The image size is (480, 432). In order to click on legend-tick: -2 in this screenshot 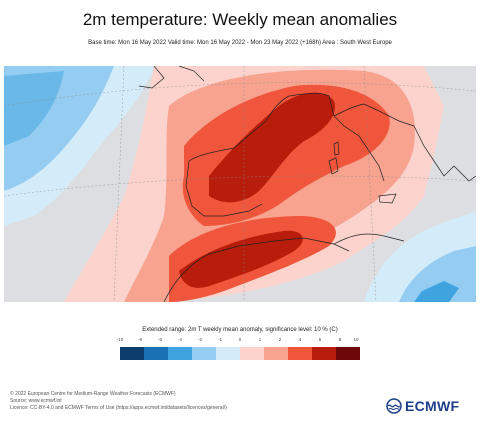, I will do `click(200, 339)`.